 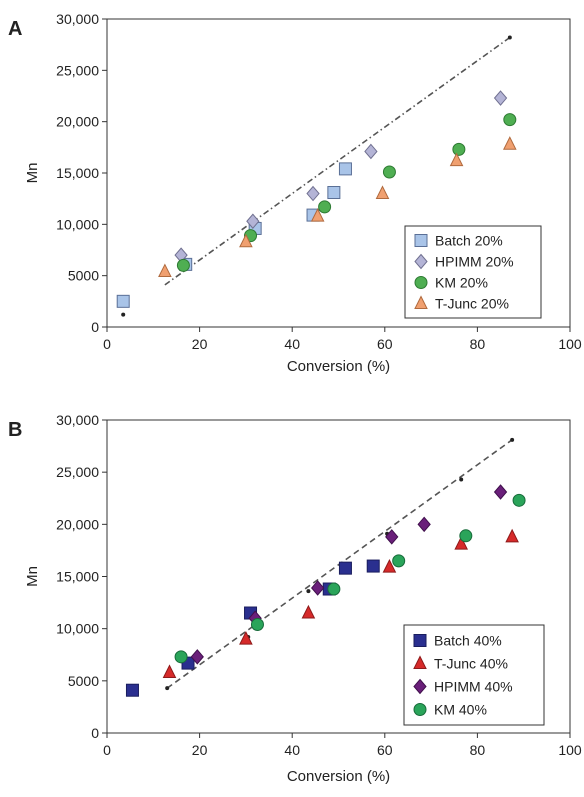 I want to click on panel-b-x-tick-label: 80, so click(x=478, y=750).